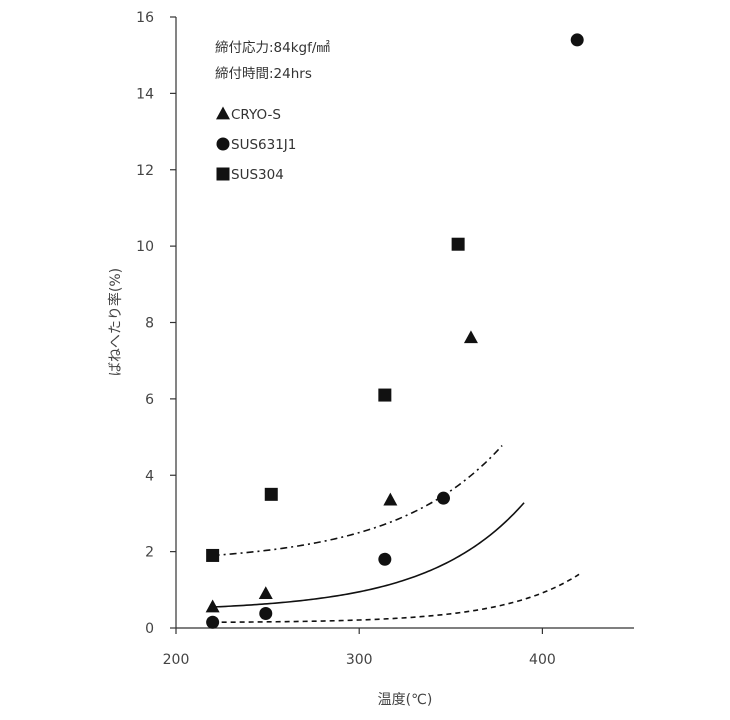 The width and height of the screenshot is (730, 720). I want to click on legend: CRYO-S SUS631J1 SUS304, so click(256, 144).